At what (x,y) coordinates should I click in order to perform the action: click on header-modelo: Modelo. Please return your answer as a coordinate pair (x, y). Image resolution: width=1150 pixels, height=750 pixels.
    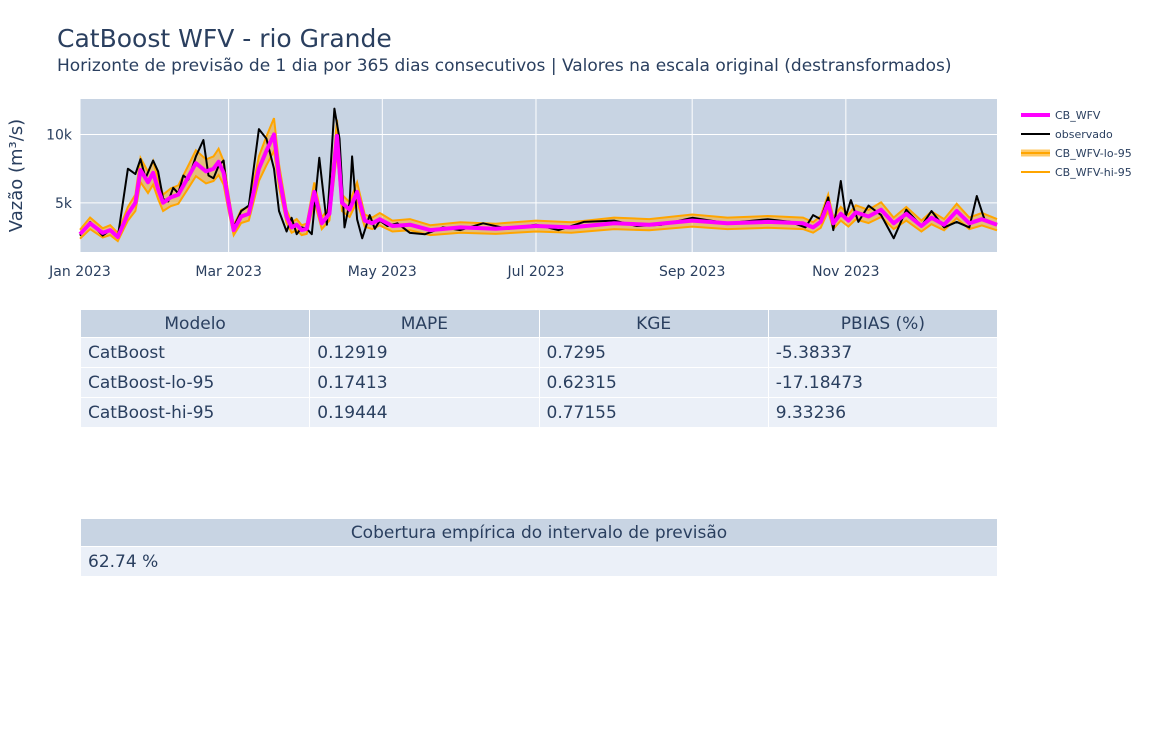
    Looking at the image, I should click on (195, 323).